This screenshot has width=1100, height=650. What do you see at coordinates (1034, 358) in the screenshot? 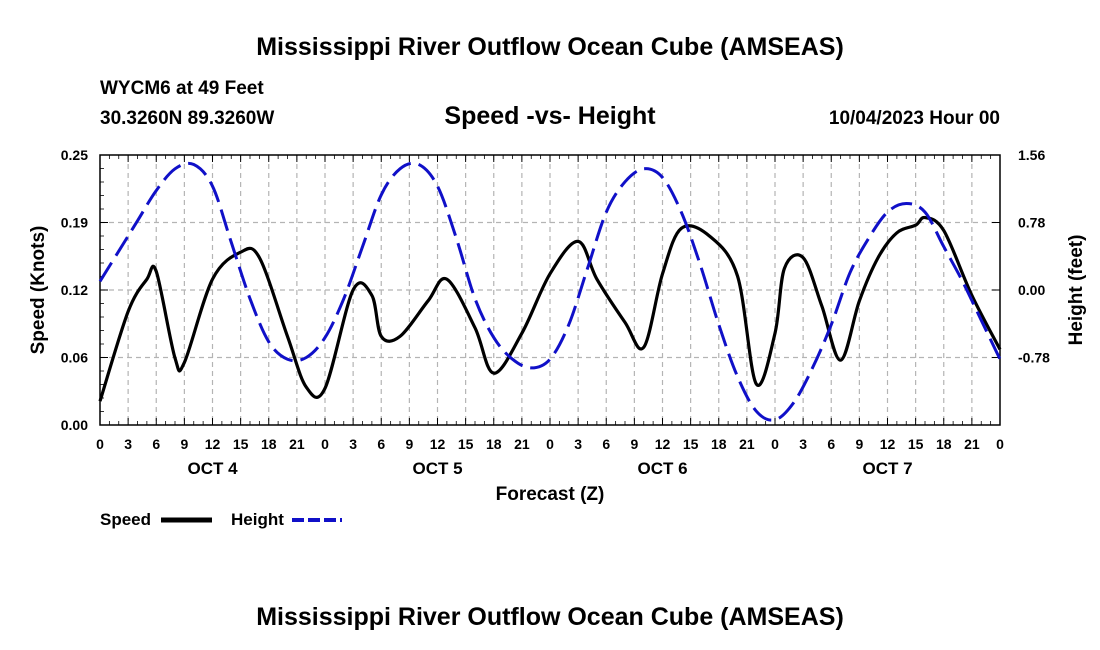
I see `y-tick-label-right: -0.78` at bounding box center [1034, 358].